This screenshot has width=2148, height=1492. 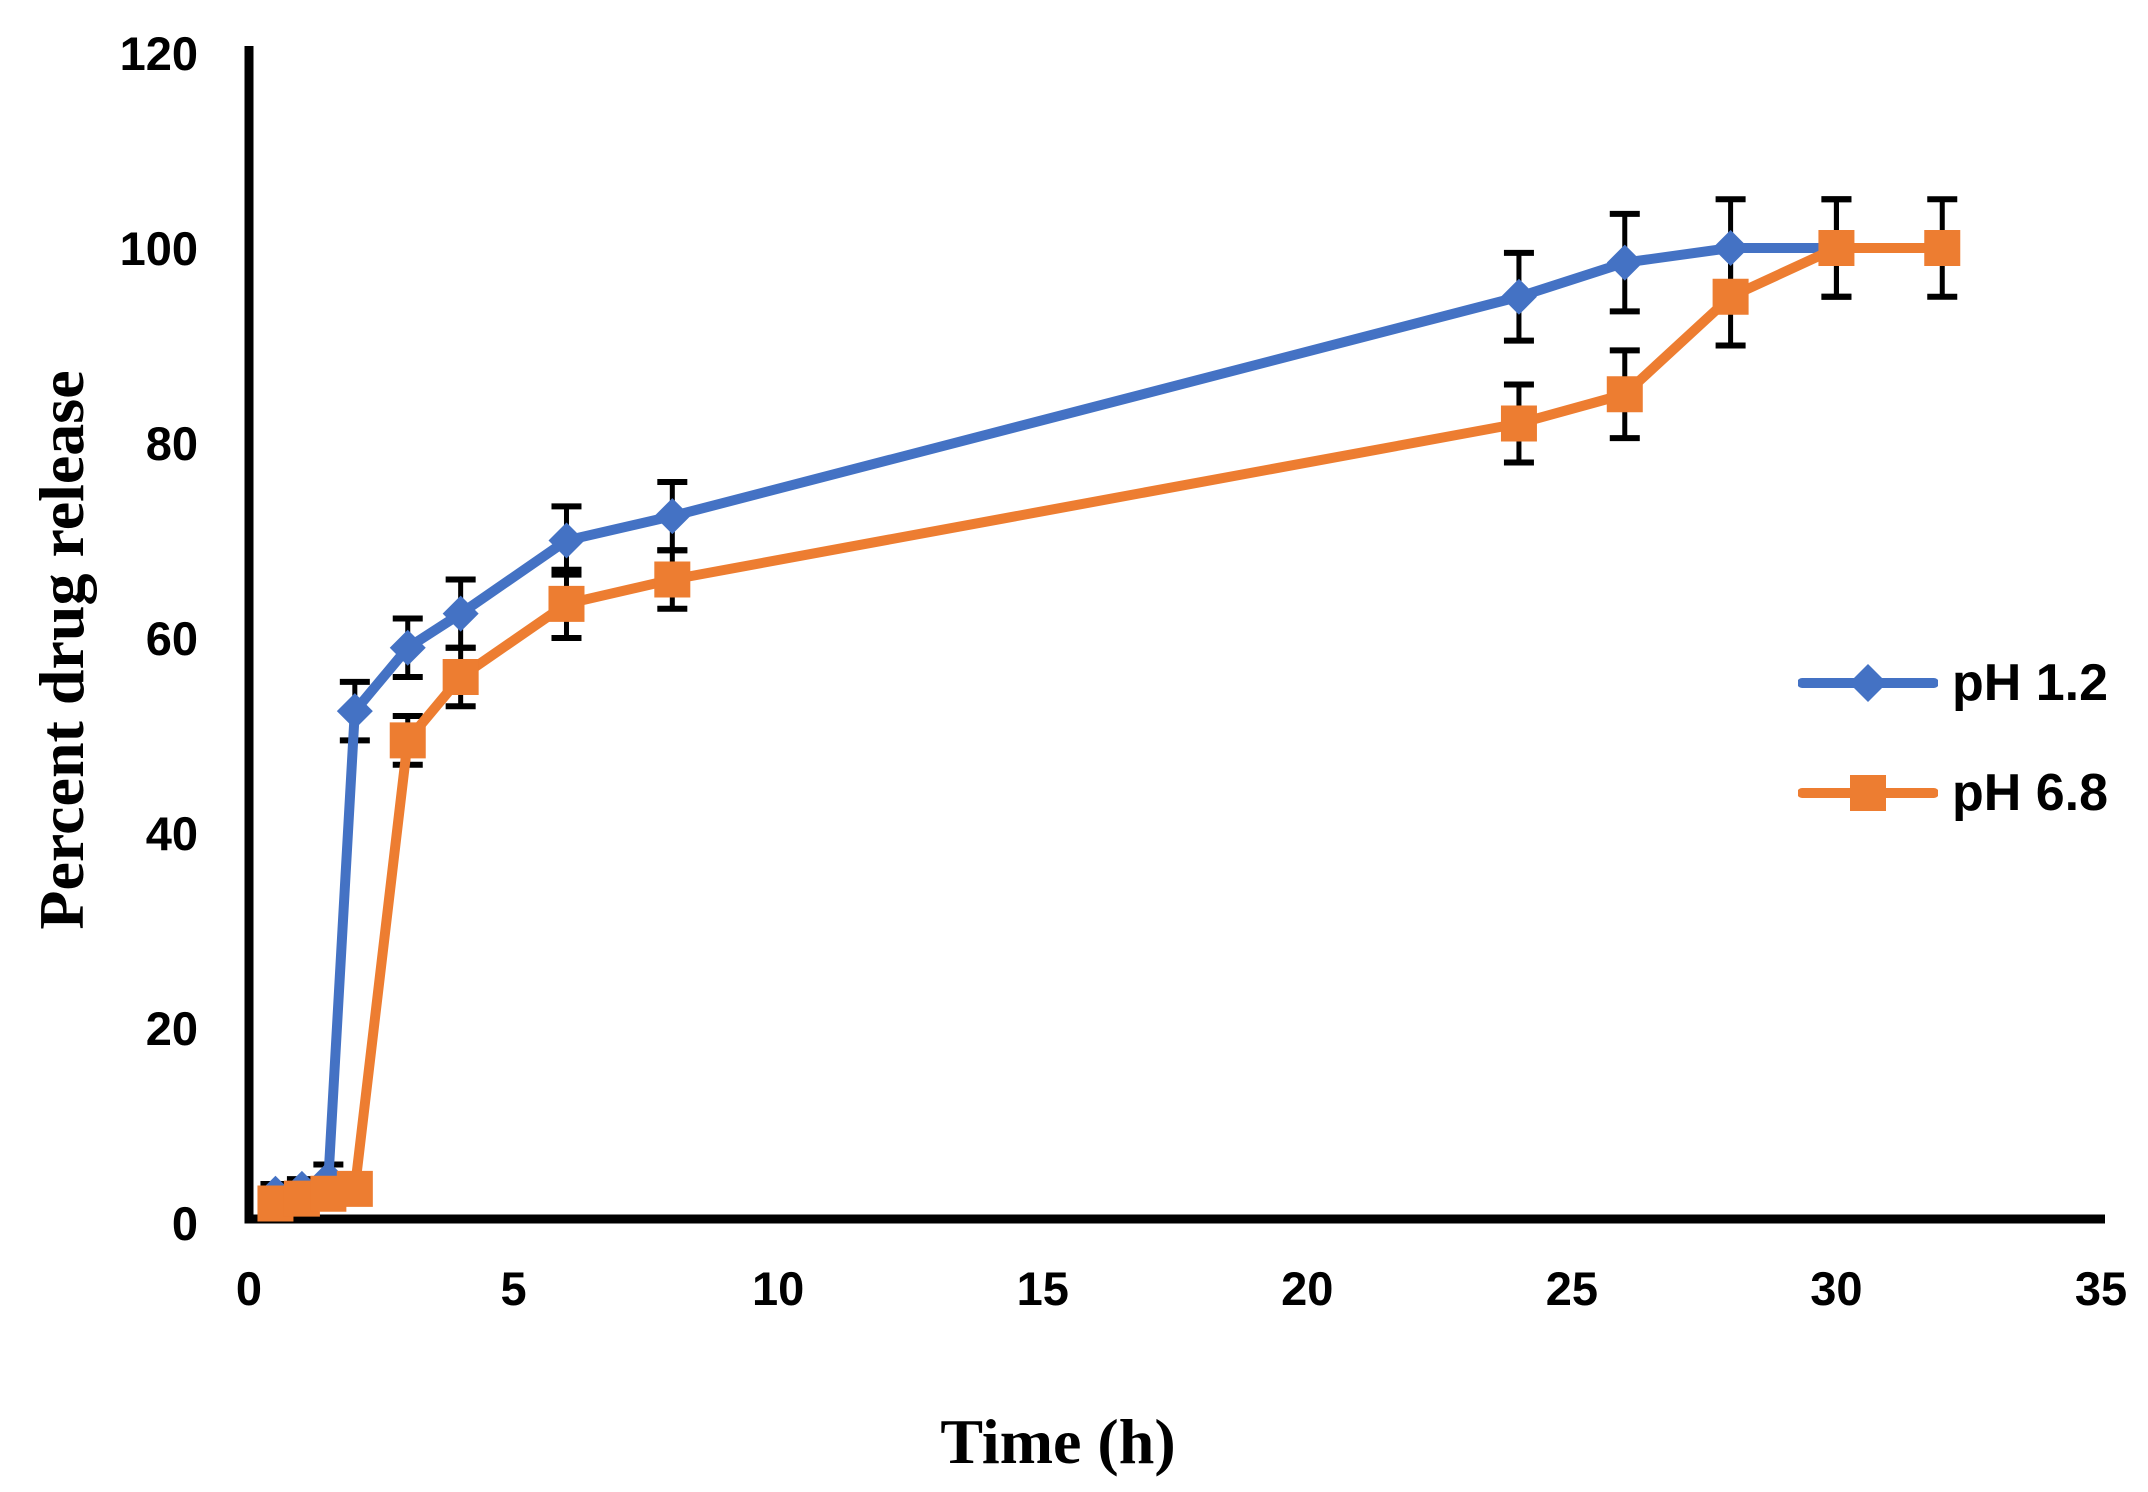 What do you see at coordinates (1868, 793) in the screenshot?
I see `legend-square-marker-icon` at bounding box center [1868, 793].